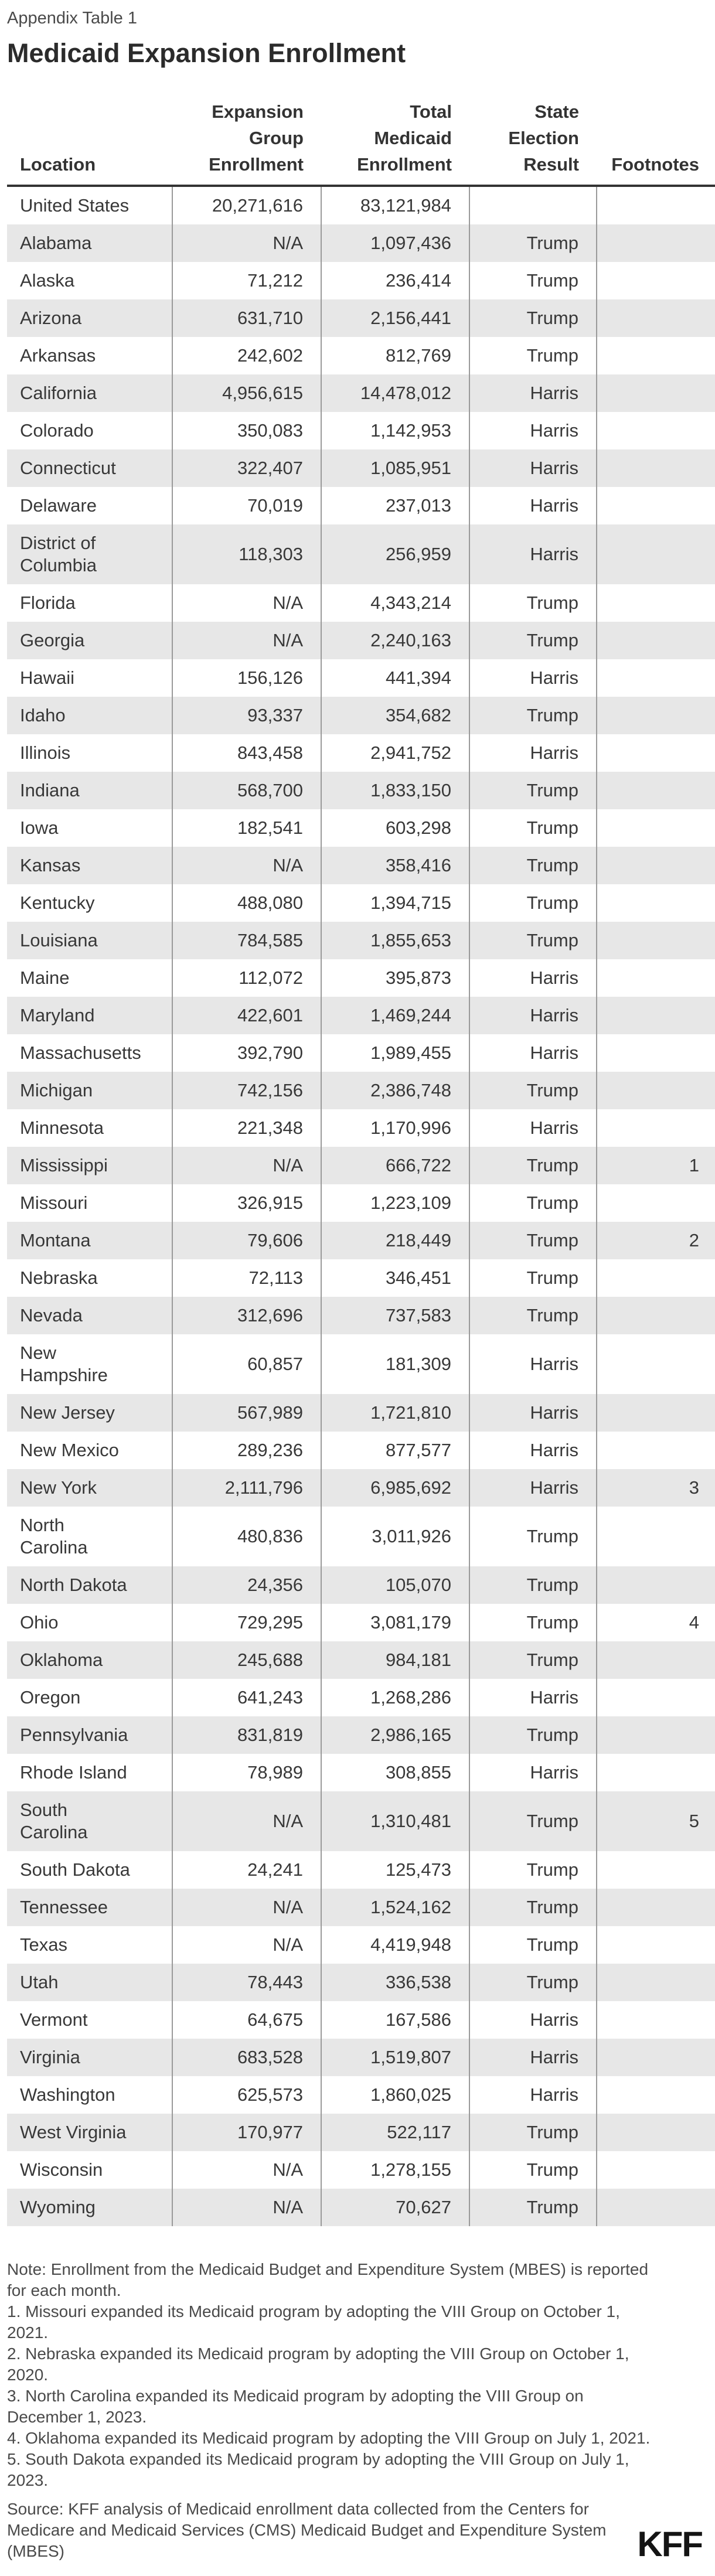  I want to click on location-cell: California, so click(58, 393).